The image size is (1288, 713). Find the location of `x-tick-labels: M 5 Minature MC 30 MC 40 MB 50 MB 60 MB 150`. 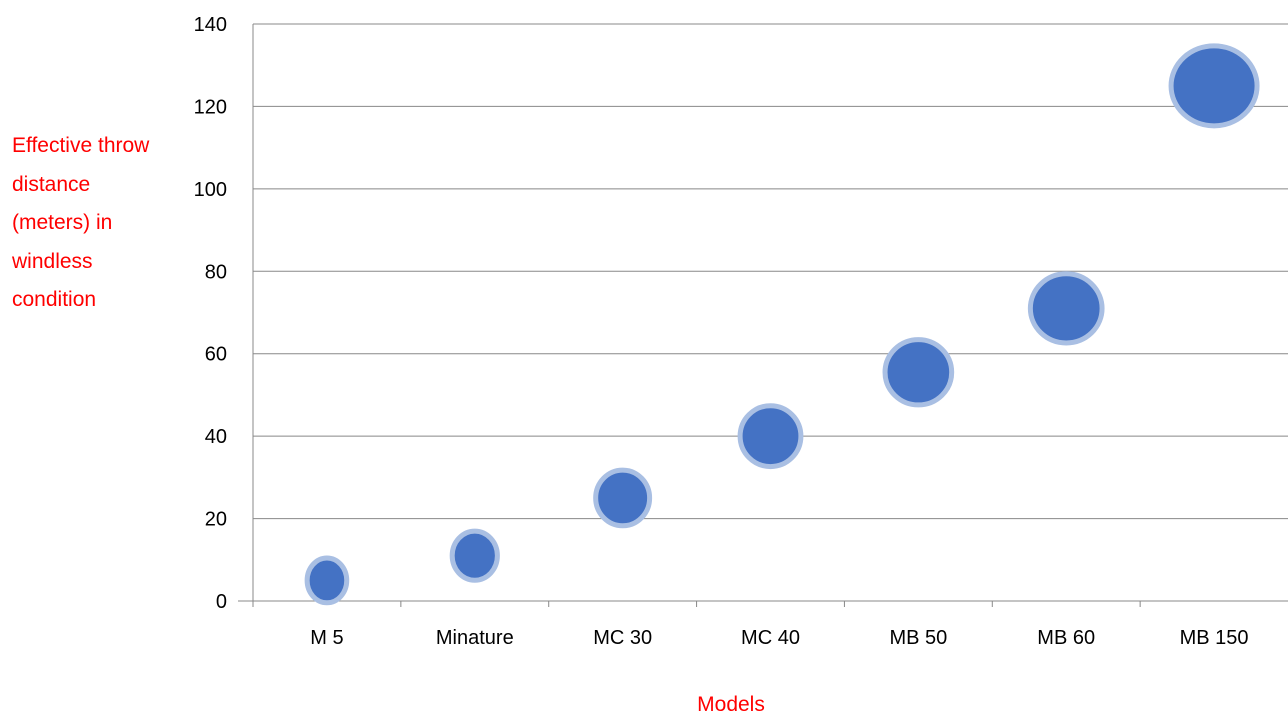

x-tick-labels: M 5 Minature MC 30 MC 40 MB 50 MB 60 MB 150 is located at coordinates (779, 638).